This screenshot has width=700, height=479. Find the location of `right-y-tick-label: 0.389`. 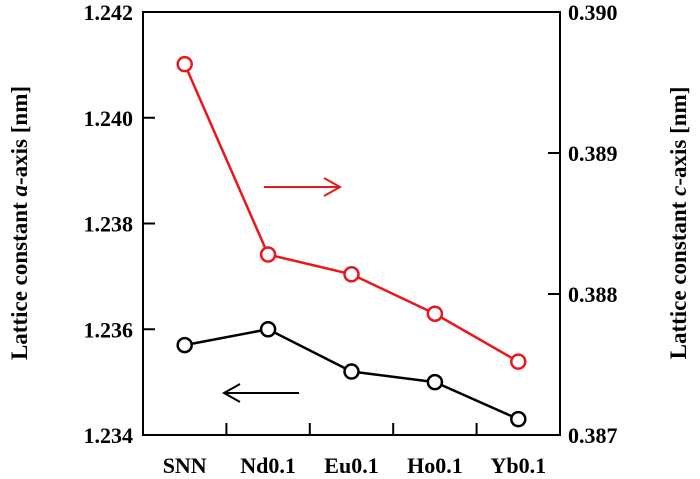

right-y-tick-label: 0.389 is located at coordinates (593, 153).